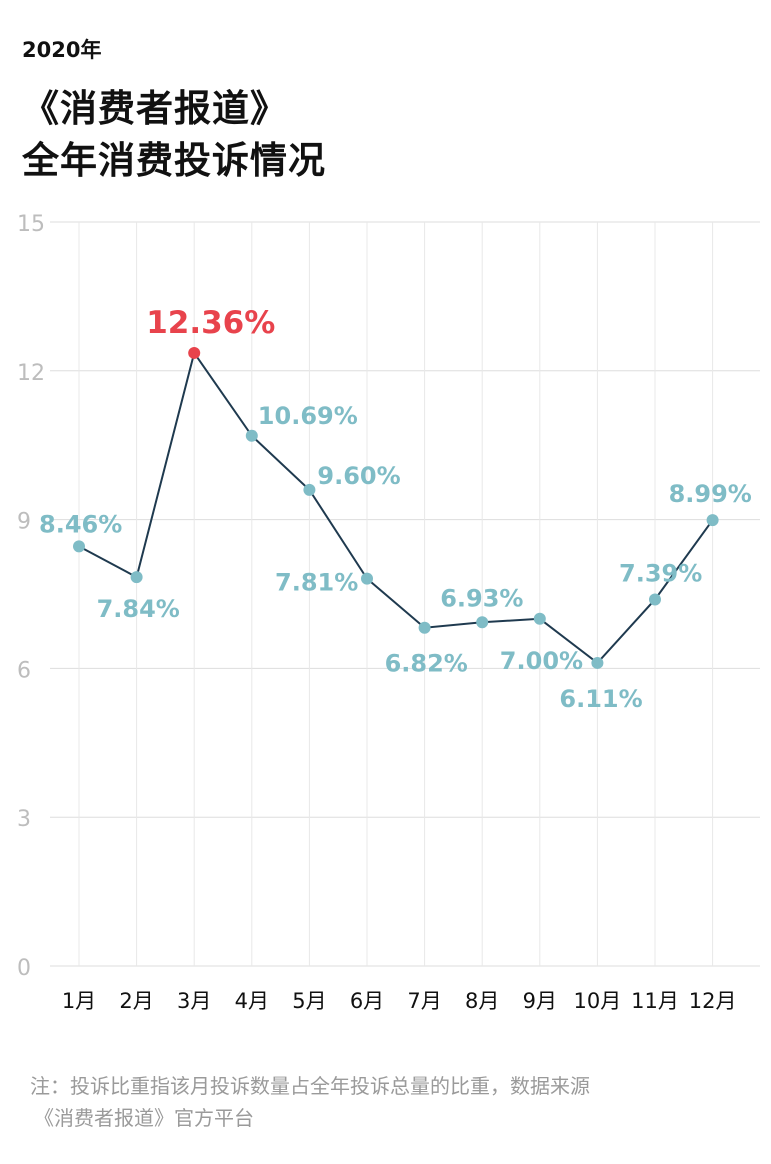  I want to click on data-label: 8.99%, so click(710, 494).